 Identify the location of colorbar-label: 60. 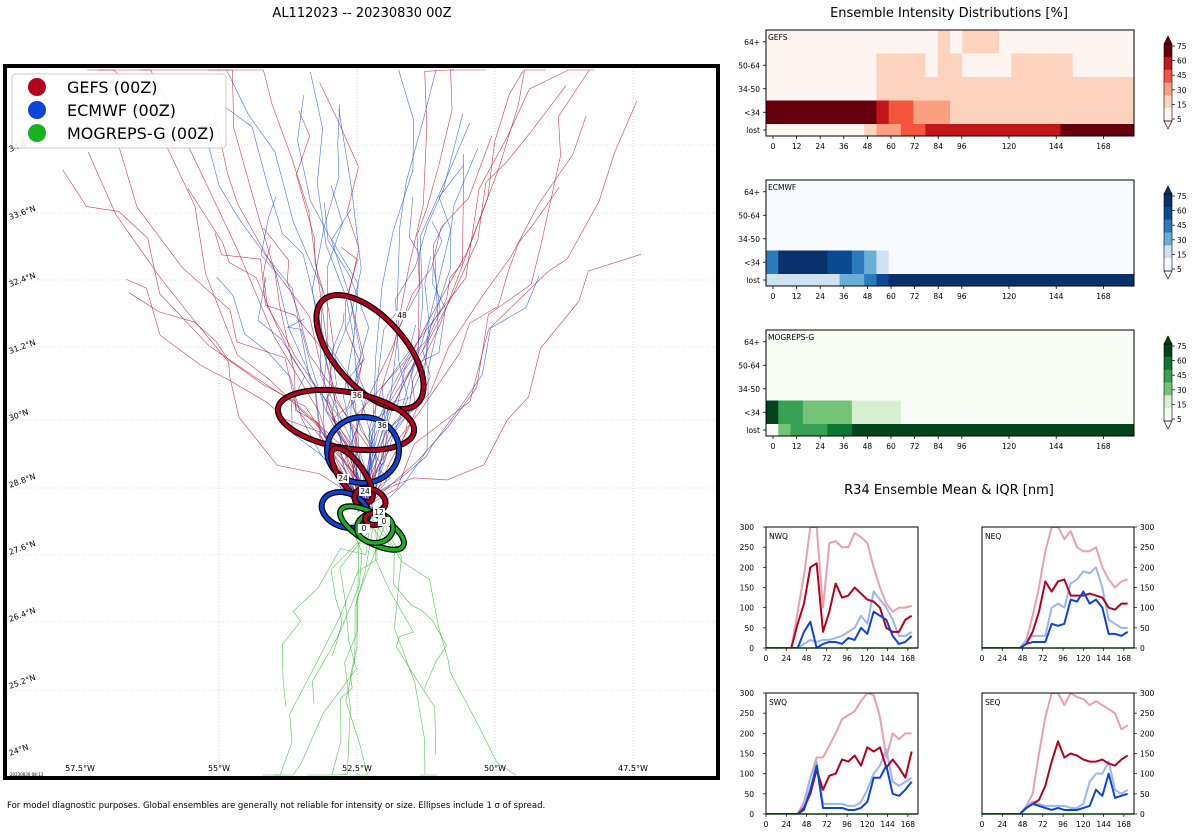
(1182, 361).